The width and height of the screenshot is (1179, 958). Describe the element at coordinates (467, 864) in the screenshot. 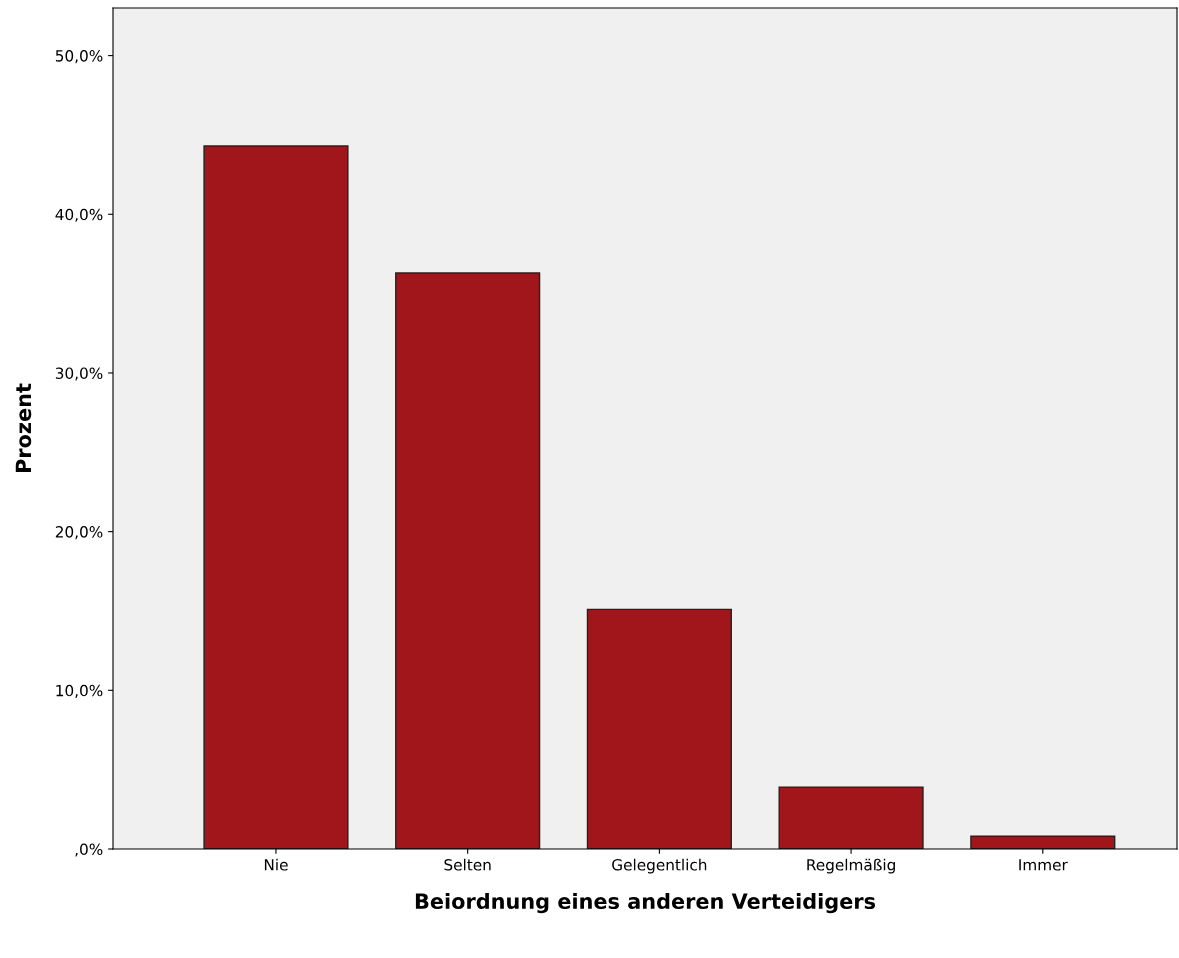

I see `x-tick-label: Selten` at that location.